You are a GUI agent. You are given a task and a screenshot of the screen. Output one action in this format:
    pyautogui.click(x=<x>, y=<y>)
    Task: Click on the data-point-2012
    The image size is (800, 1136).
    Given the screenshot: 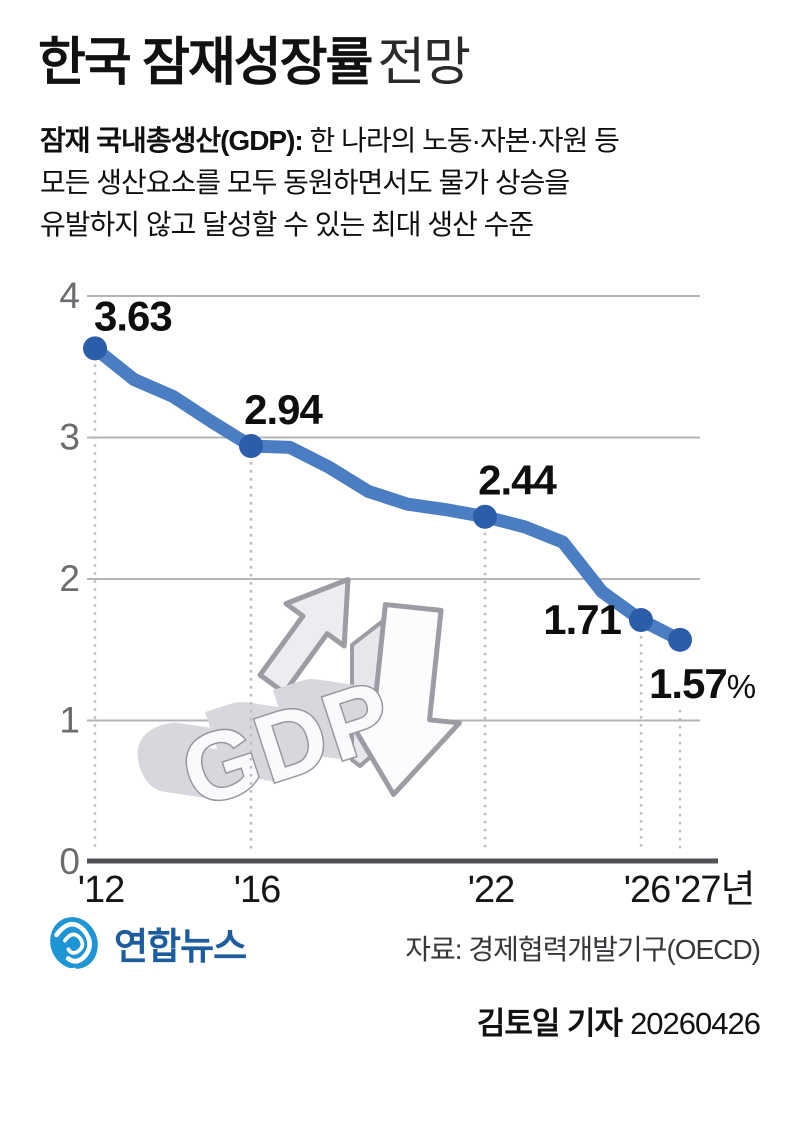 What is the action you would take?
    pyautogui.click(x=95, y=348)
    